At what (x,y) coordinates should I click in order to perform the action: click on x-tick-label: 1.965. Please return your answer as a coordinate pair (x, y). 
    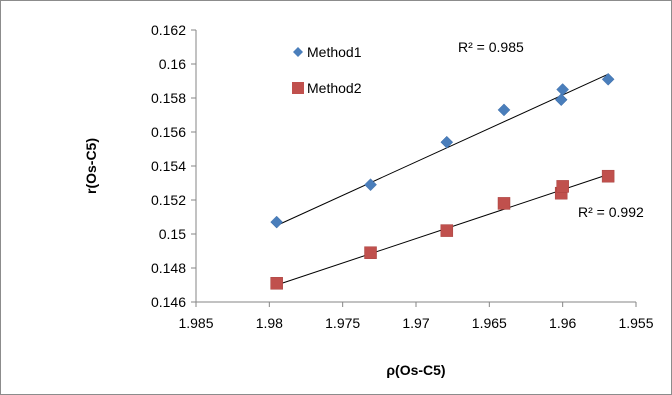
    Looking at the image, I should click on (489, 323).